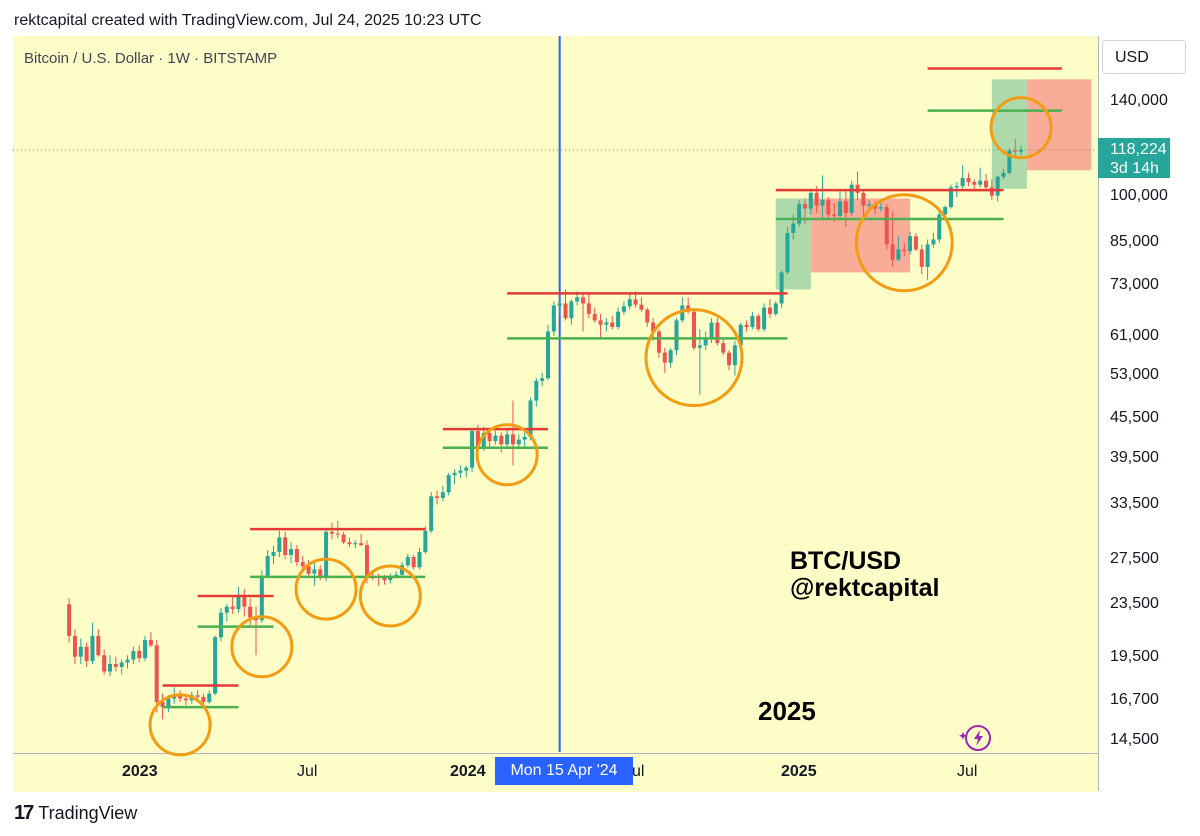  What do you see at coordinates (1138, 149) in the screenshot?
I see `last-price-value: 118,224` at bounding box center [1138, 149].